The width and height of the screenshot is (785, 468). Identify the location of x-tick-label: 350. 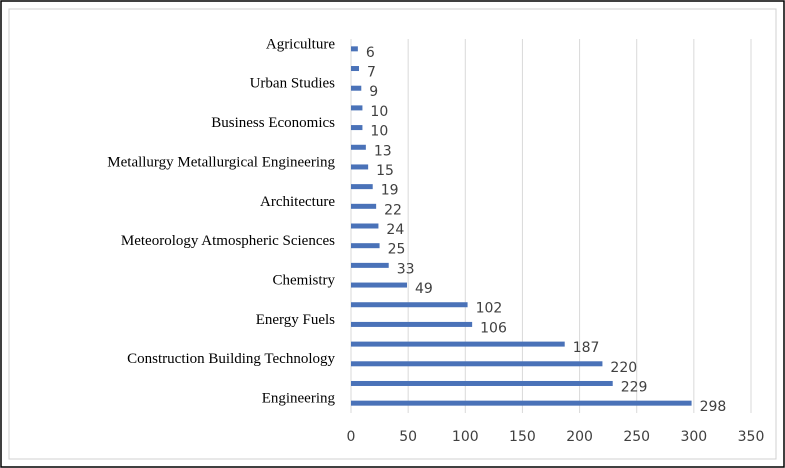
(751, 437).